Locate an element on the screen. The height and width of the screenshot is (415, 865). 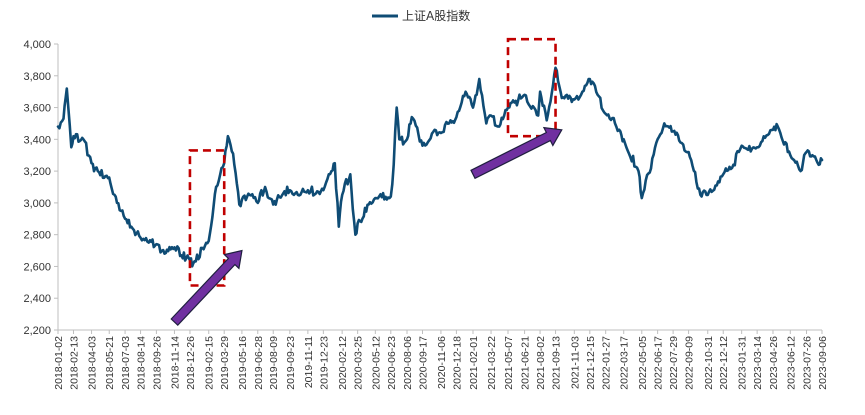
x-tick-label: 2018-12-26 is located at coordinates (191, 363).